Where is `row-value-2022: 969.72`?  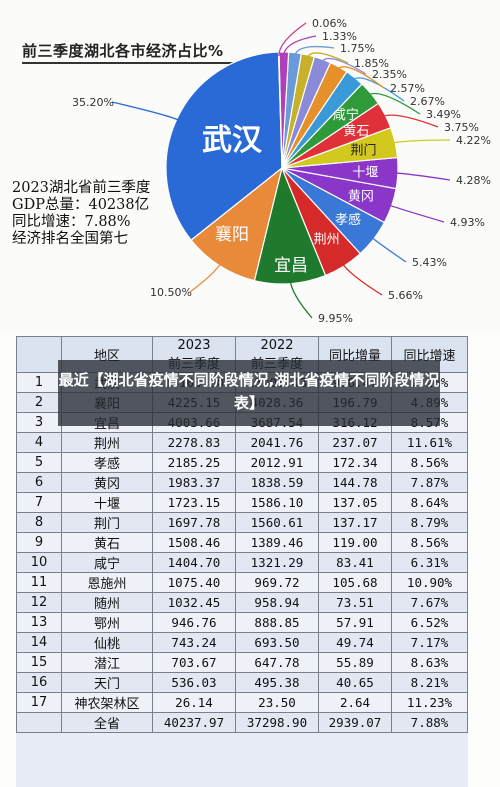
row-value-2022: 969.72 is located at coordinates (277, 582).